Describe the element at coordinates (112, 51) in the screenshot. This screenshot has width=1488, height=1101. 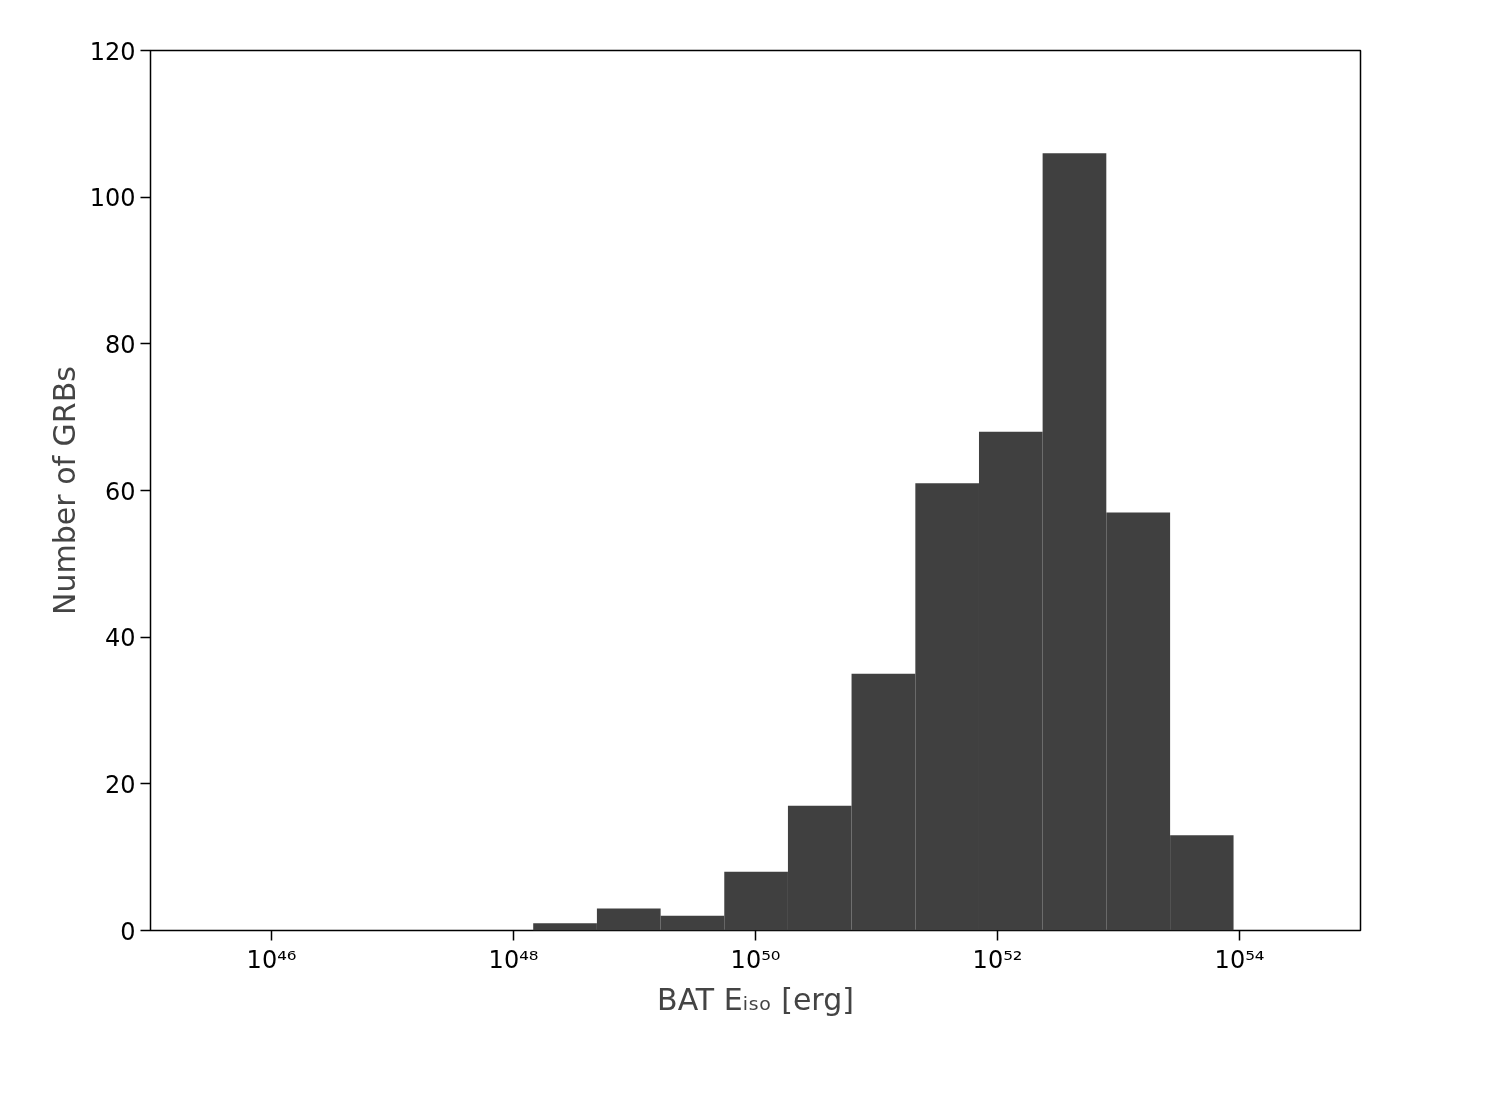
I see `y-tick-label: 120` at that location.